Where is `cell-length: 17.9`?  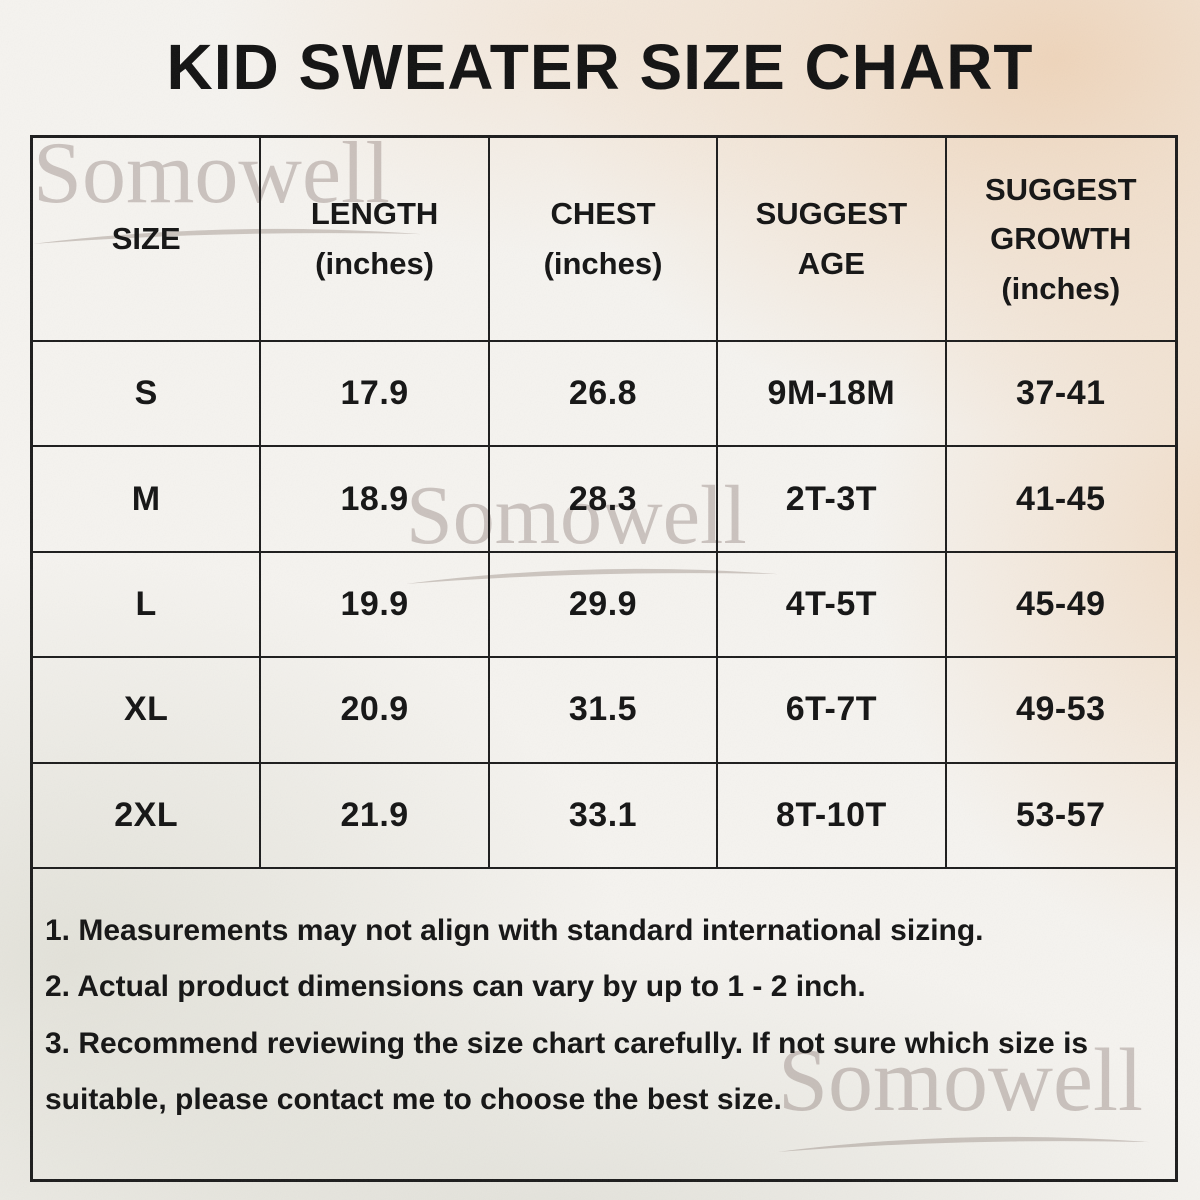
cell-length: 17.9 is located at coordinates (375, 395).